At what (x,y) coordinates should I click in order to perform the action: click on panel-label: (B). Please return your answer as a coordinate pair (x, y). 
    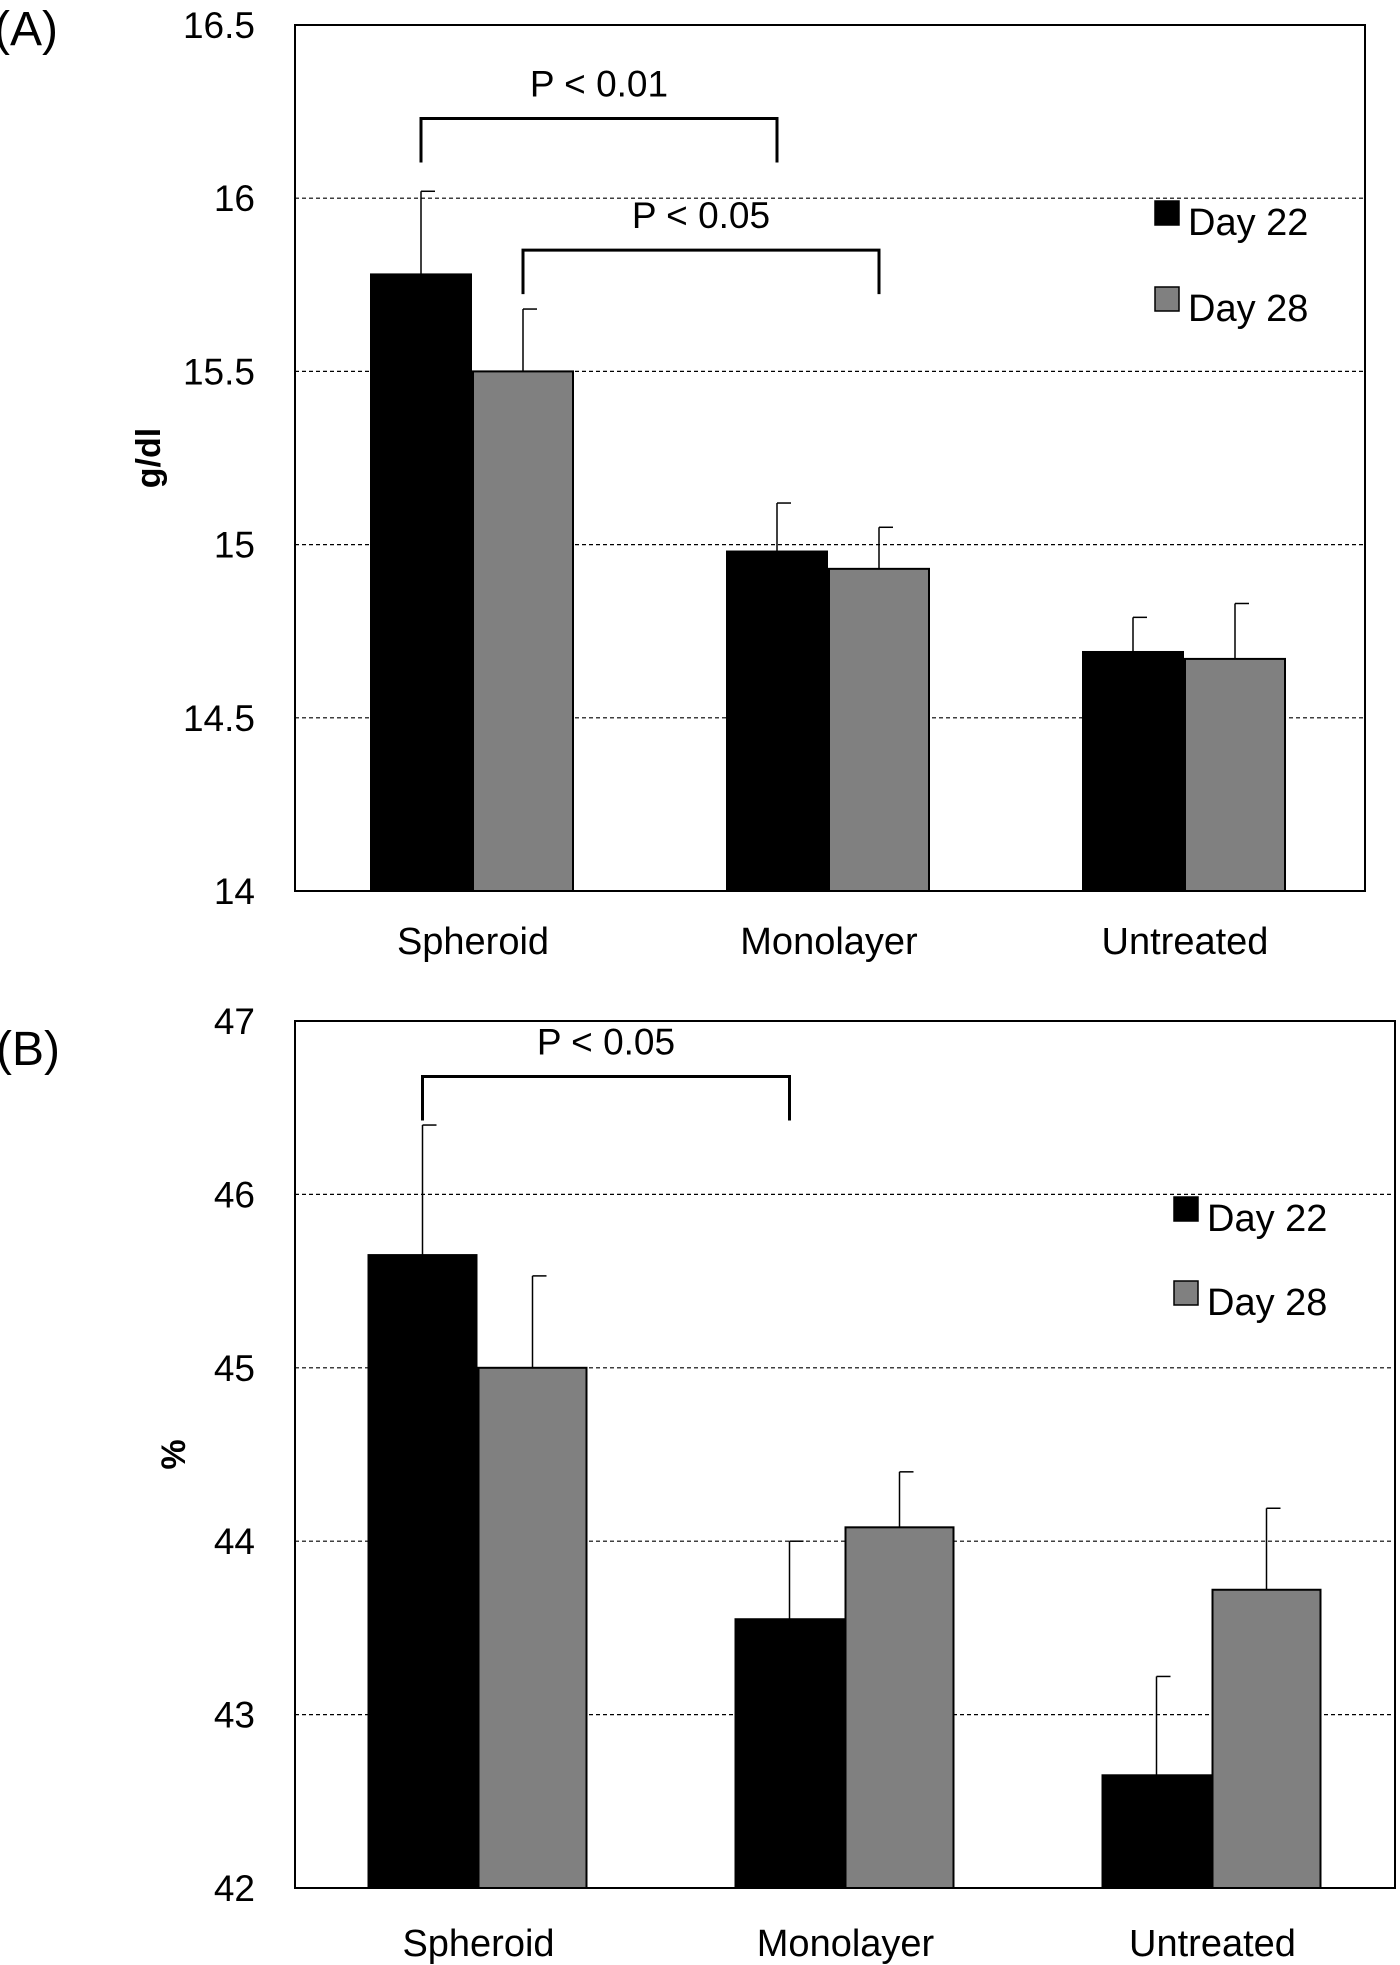
    Looking at the image, I should click on (30, 1049).